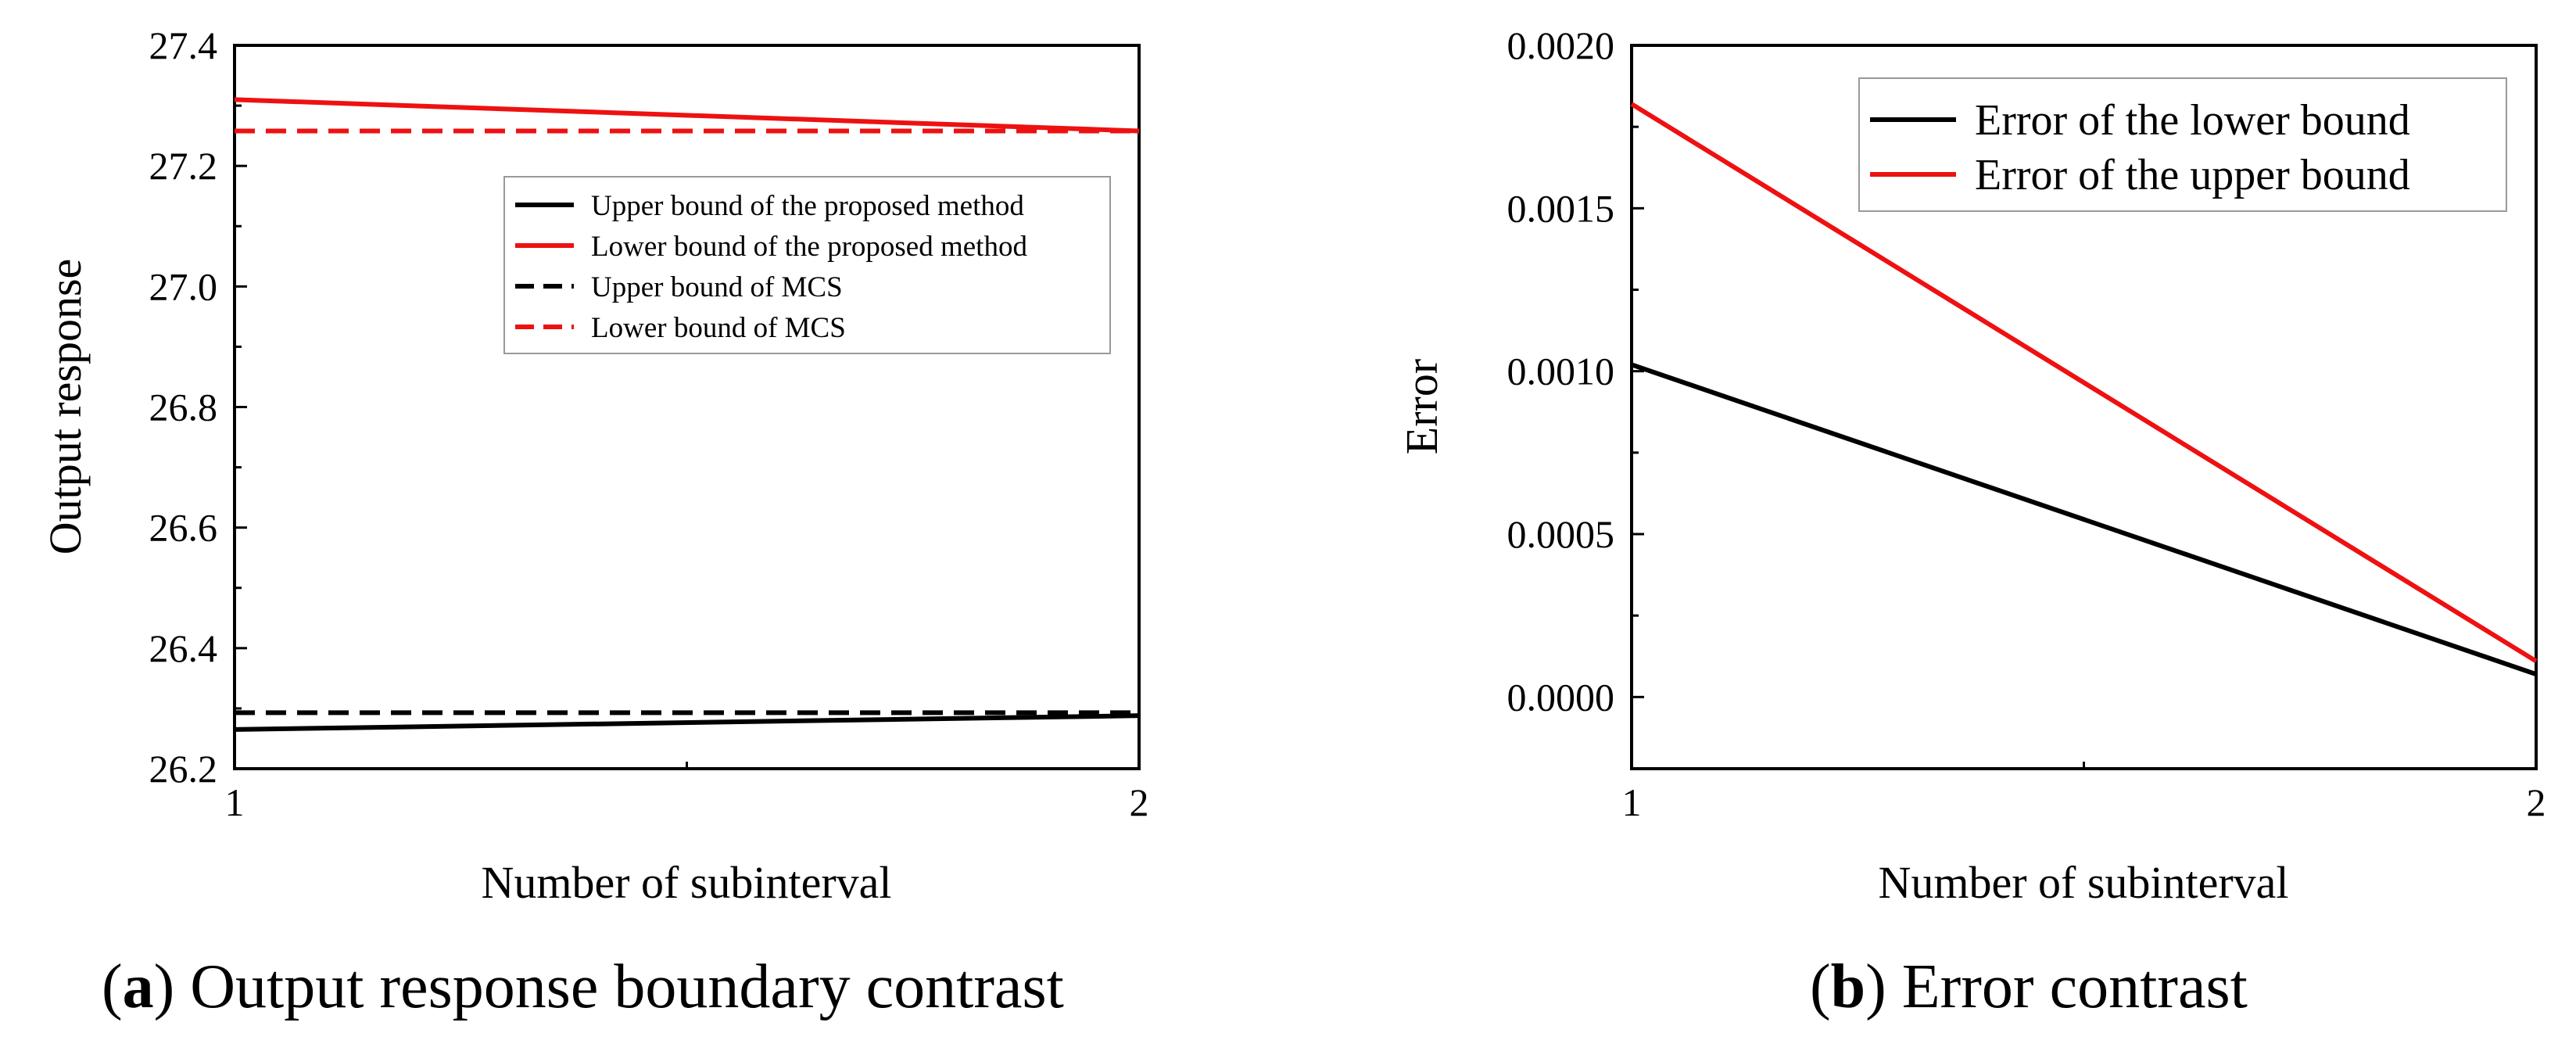 This screenshot has height=1051, width=2576. I want to click on panel-b-caption: (b) Error contrast, so click(2029, 987).